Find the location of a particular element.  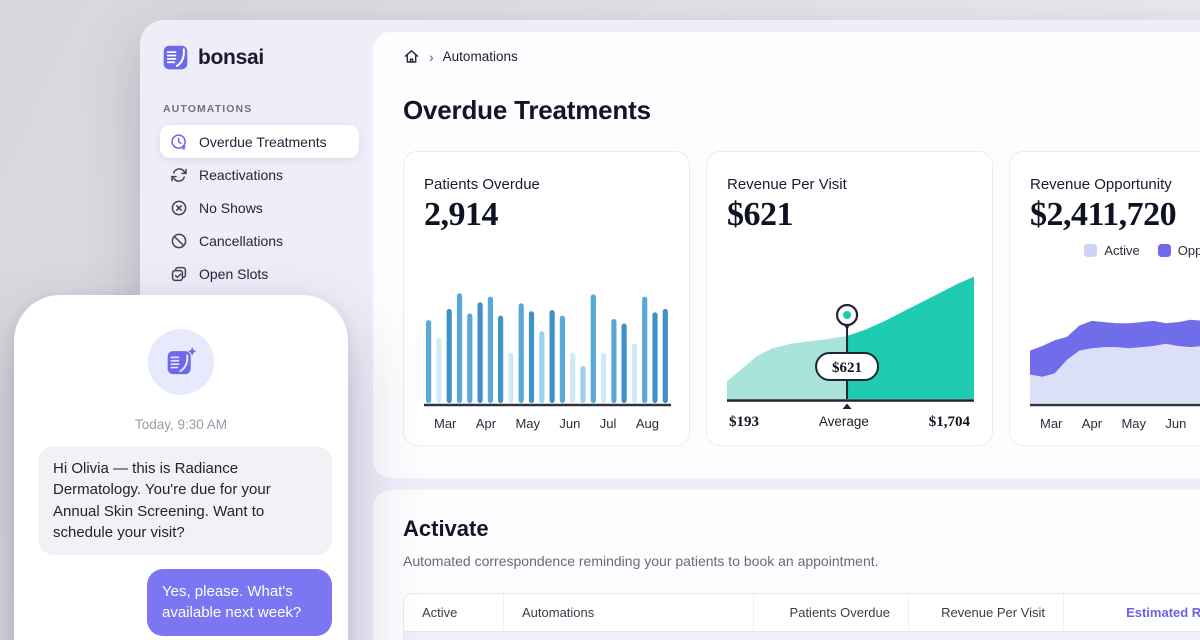

chat-bubble-outgoing: Yes, please. What's available next week? is located at coordinates (239, 602).